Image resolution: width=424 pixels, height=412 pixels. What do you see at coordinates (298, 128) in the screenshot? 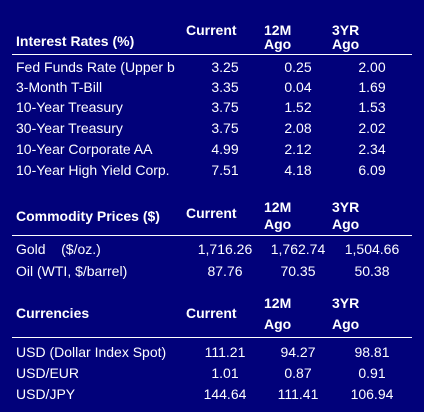
I see `12m-ago-value: 2.08` at bounding box center [298, 128].